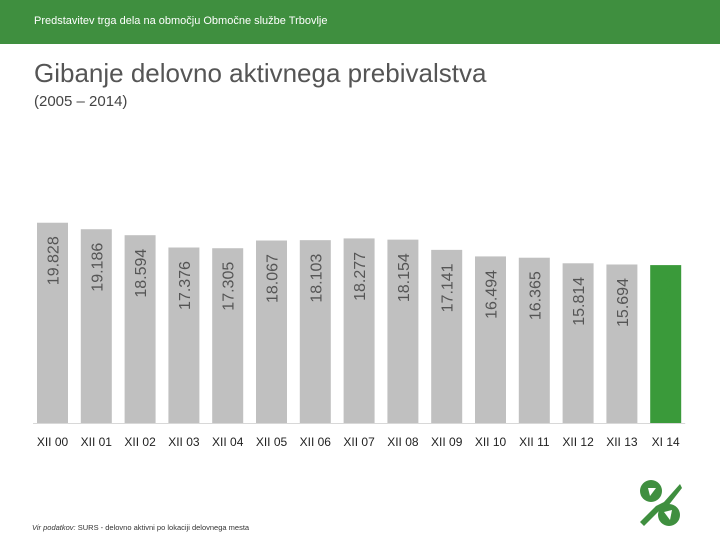 Image resolution: width=720 pixels, height=540 pixels. What do you see at coordinates (535, 295) in the screenshot?
I see `data-label: 16.365` at bounding box center [535, 295].